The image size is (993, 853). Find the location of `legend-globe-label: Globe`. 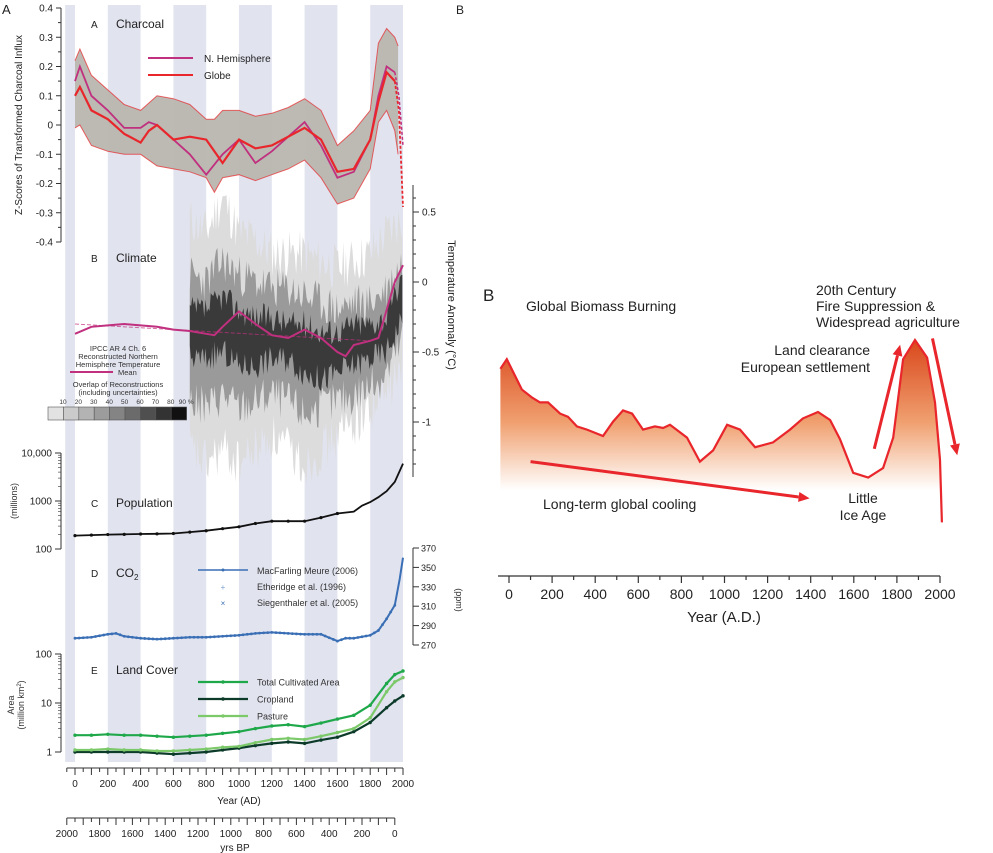

legend-globe-label: Globe is located at coordinates (217, 76).